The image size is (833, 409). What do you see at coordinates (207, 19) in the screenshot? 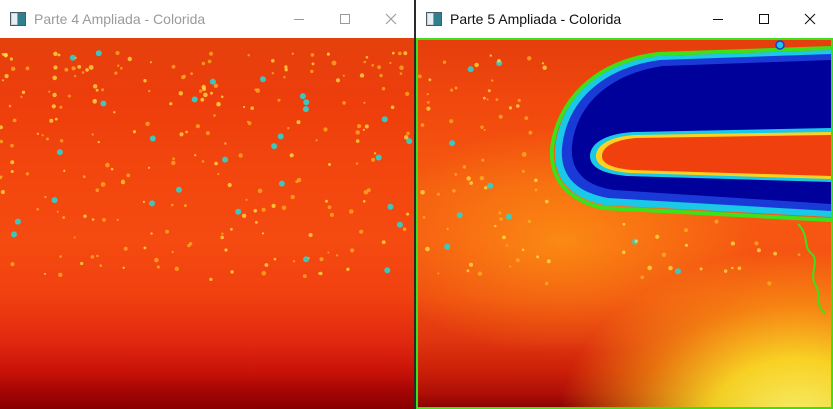
I see `titlebar: Parte 4 Ampliada - Colorida` at bounding box center [207, 19].